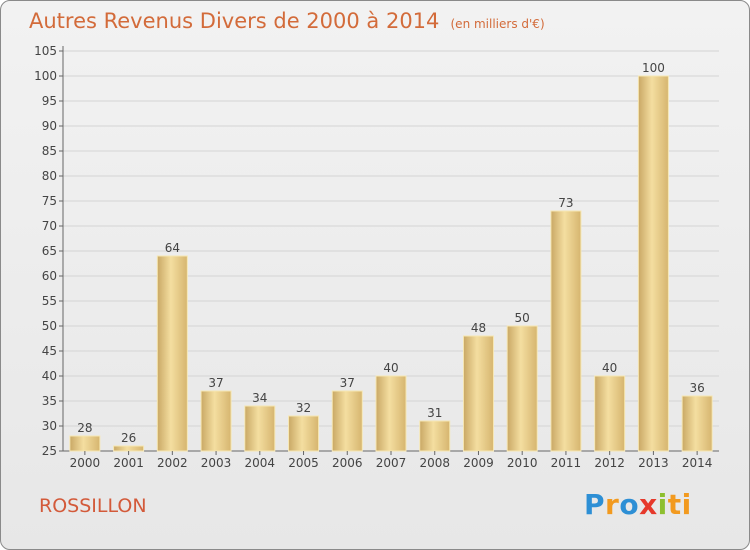 The height and width of the screenshot is (550, 750). Describe the element at coordinates (172, 248) in the screenshot. I see `data-label: 64` at that location.